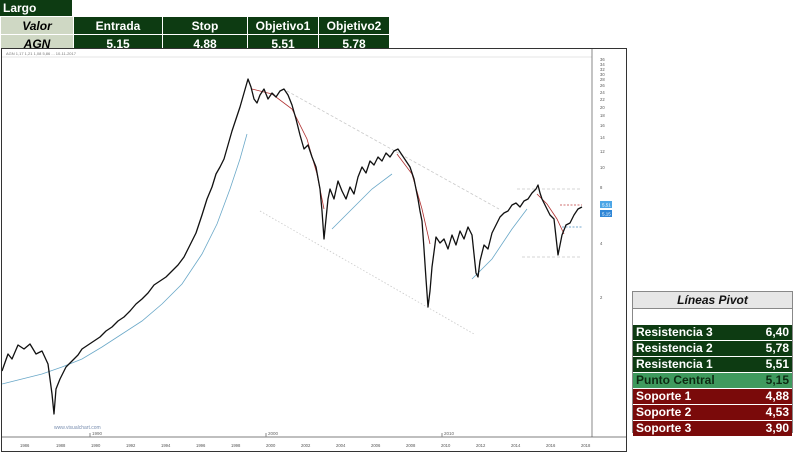 This screenshot has height=453, width=794. I want to click on svg-text: 1996, so click(201, 445).